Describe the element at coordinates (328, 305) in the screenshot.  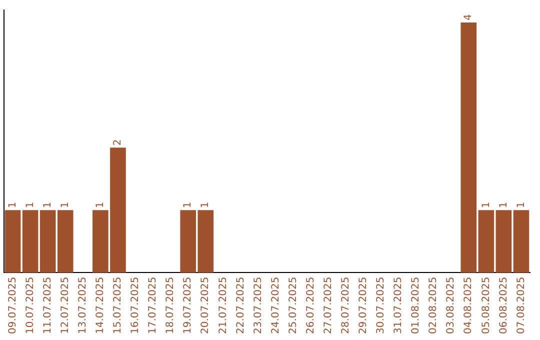
I see `x-tick-label: 27.07.2025` at that location.